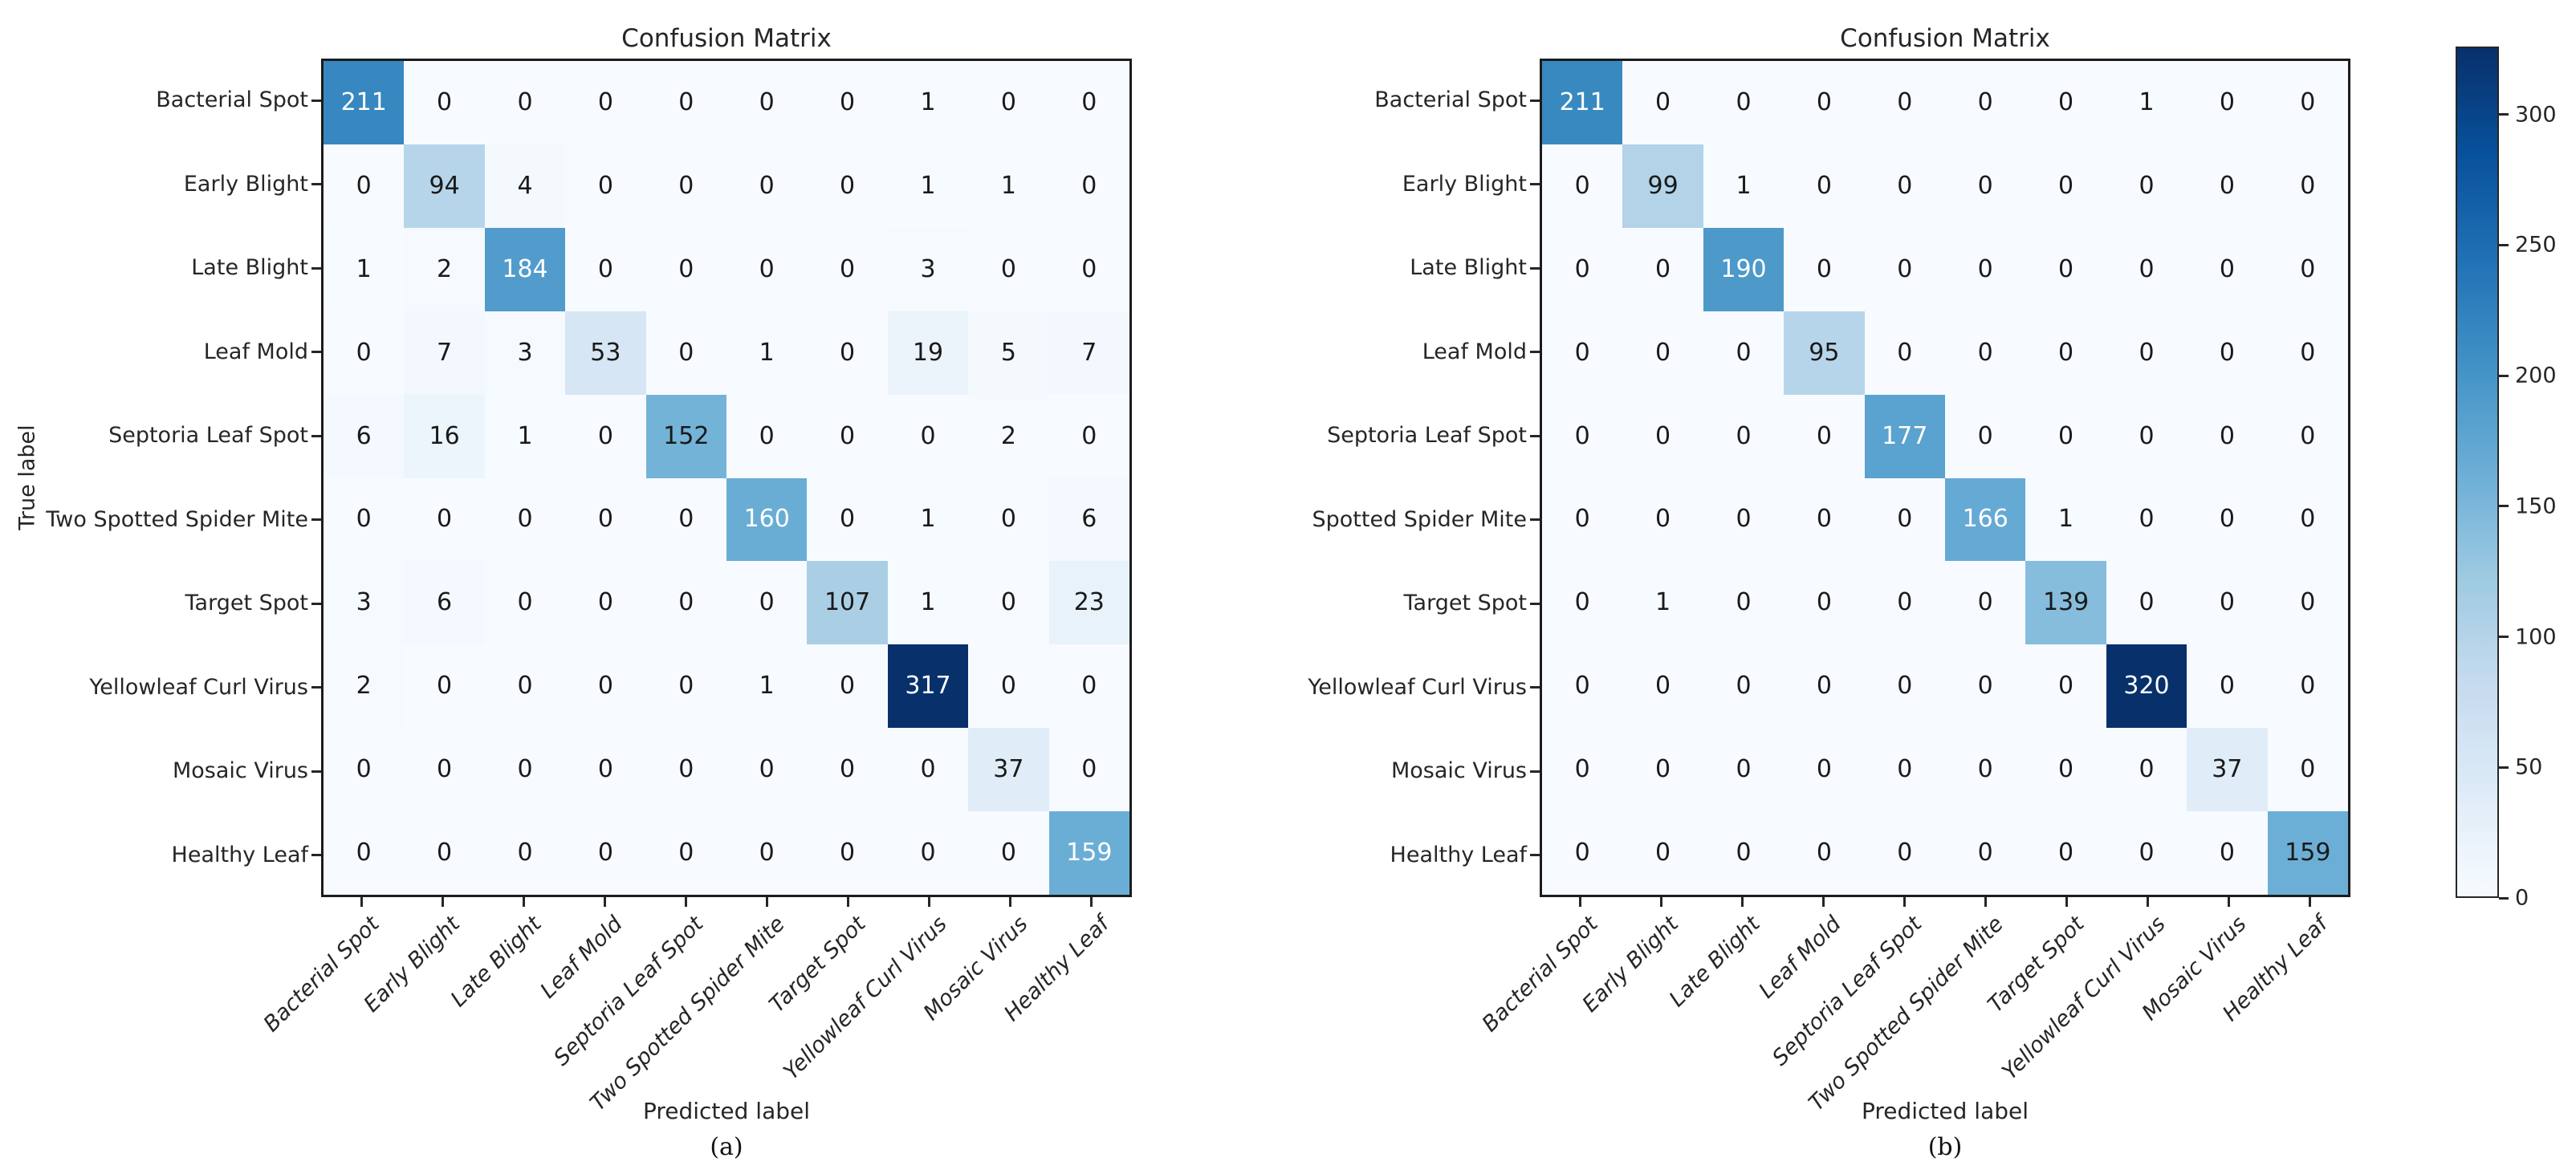  Describe the element at coordinates (1743, 269) in the screenshot. I see `matrix-cell: 190` at that location.